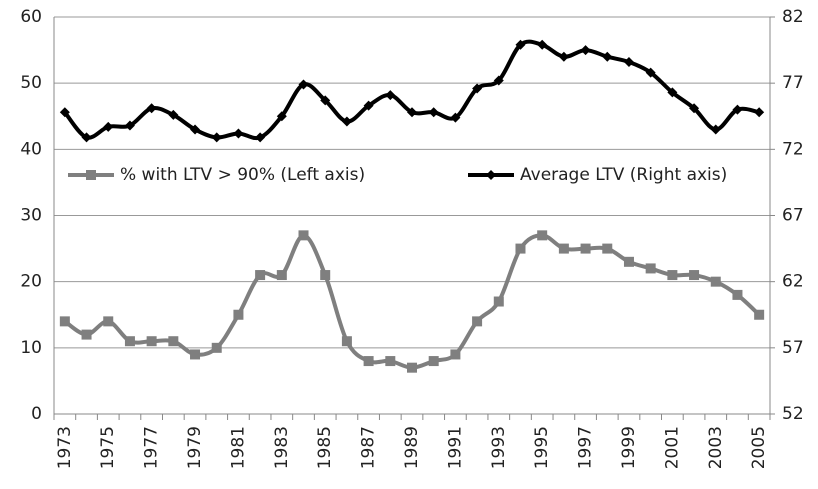 Image resolution: width=818 pixels, height=489 pixels. Describe the element at coordinates (499, 447) in the screenshot. I see `x-tick-label: 1993` at that location.